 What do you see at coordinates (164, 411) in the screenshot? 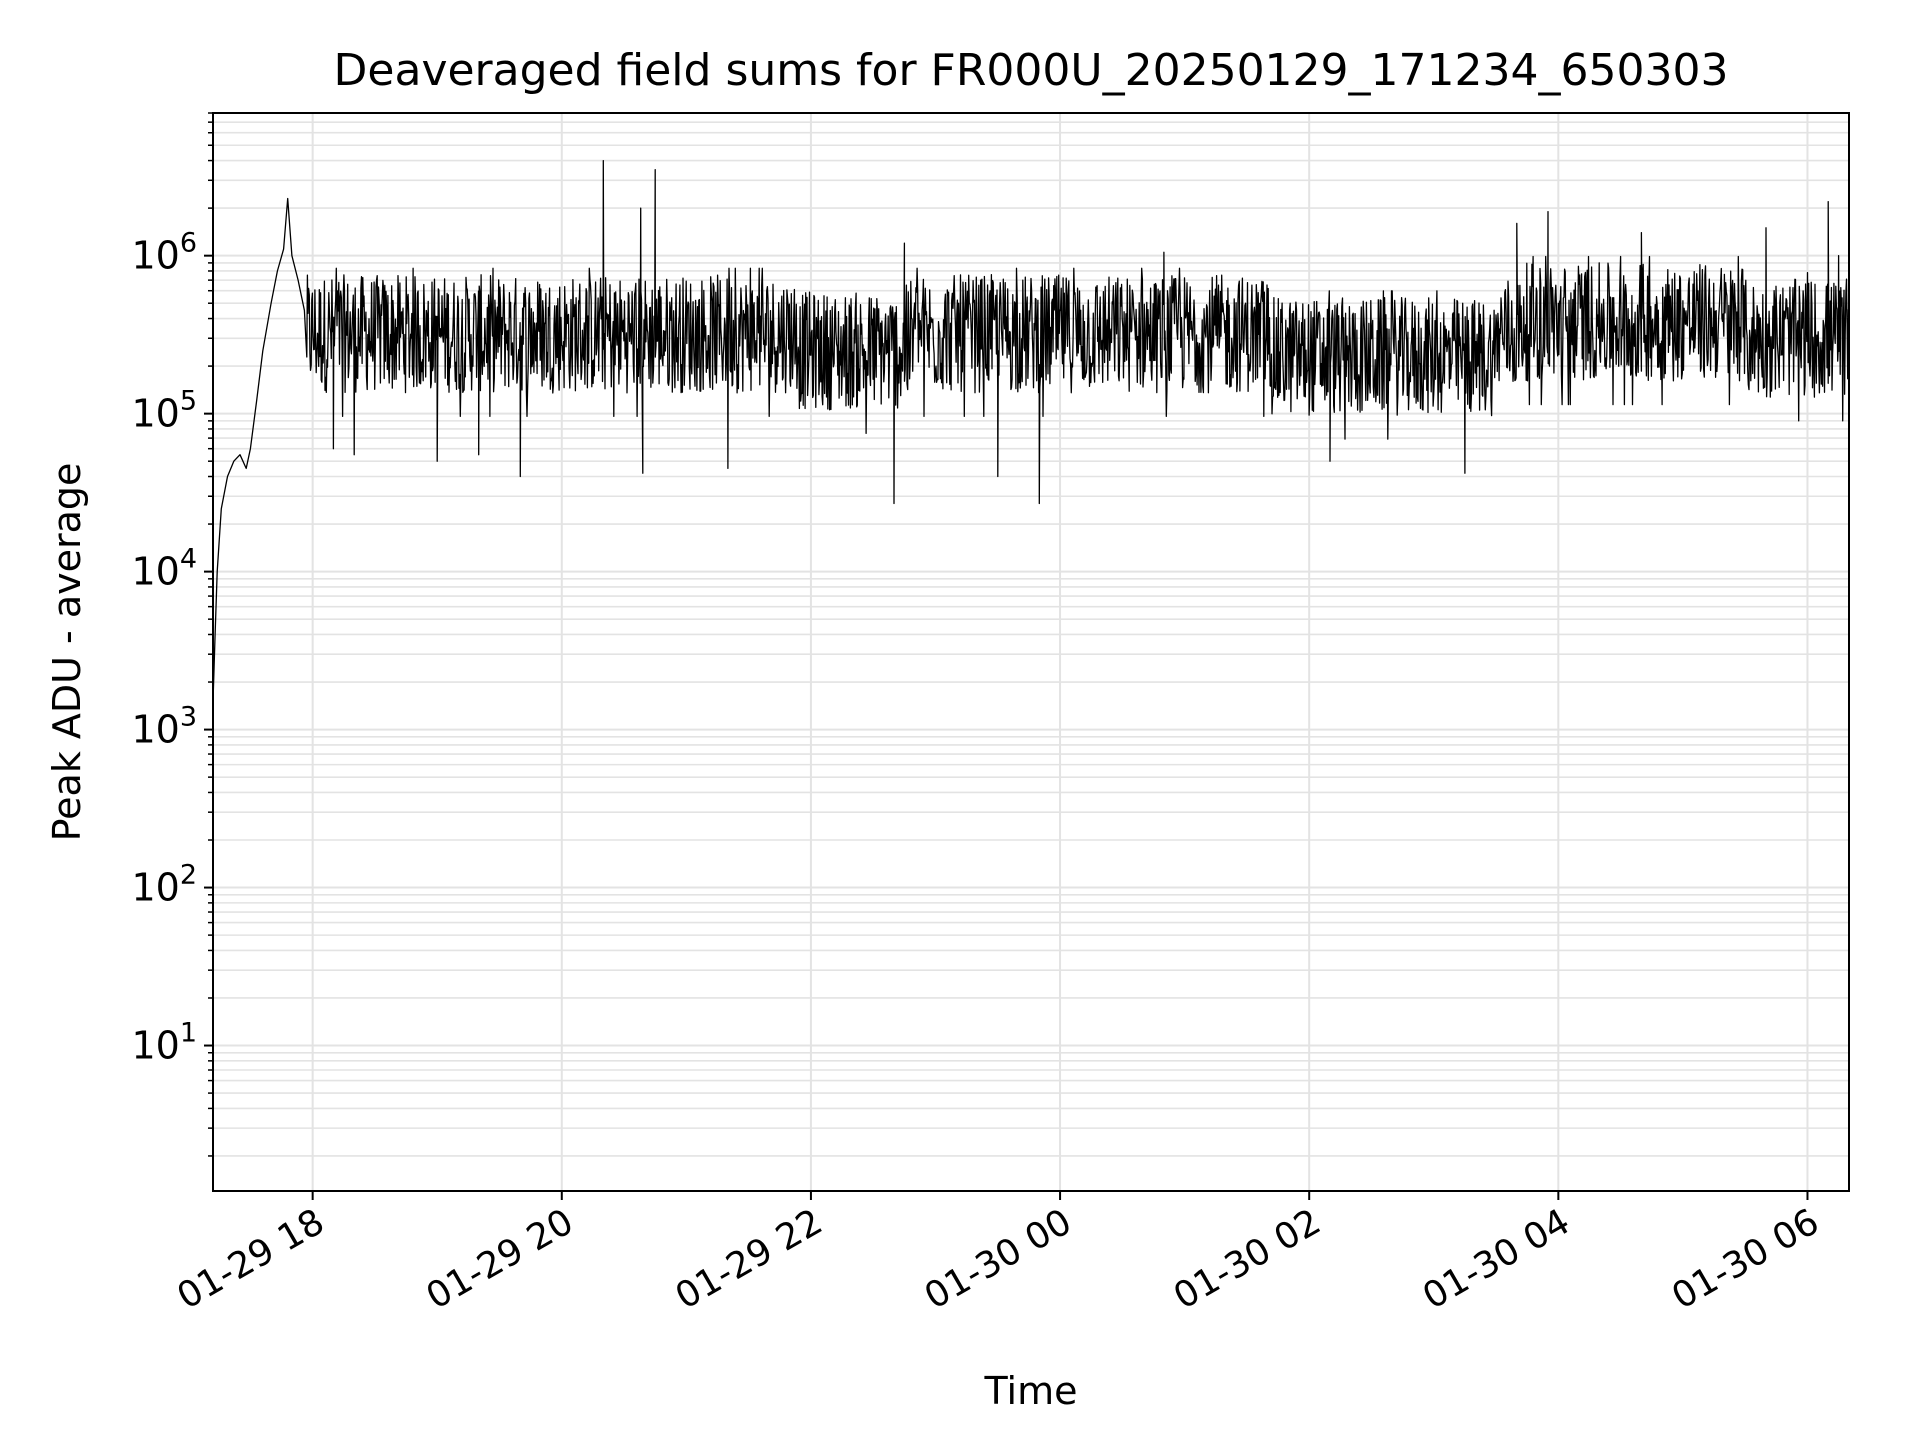
I see `y-tick-label: 105` at bounding box center [164, 411].